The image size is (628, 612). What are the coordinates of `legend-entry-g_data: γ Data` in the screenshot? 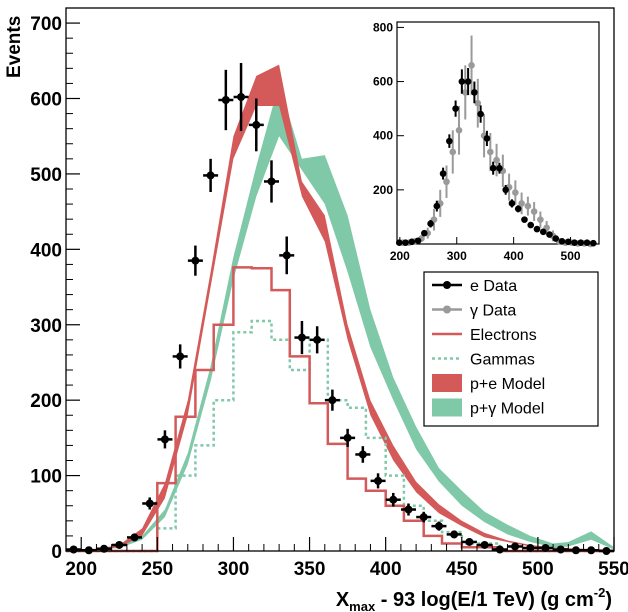 It's located at (474, 311).